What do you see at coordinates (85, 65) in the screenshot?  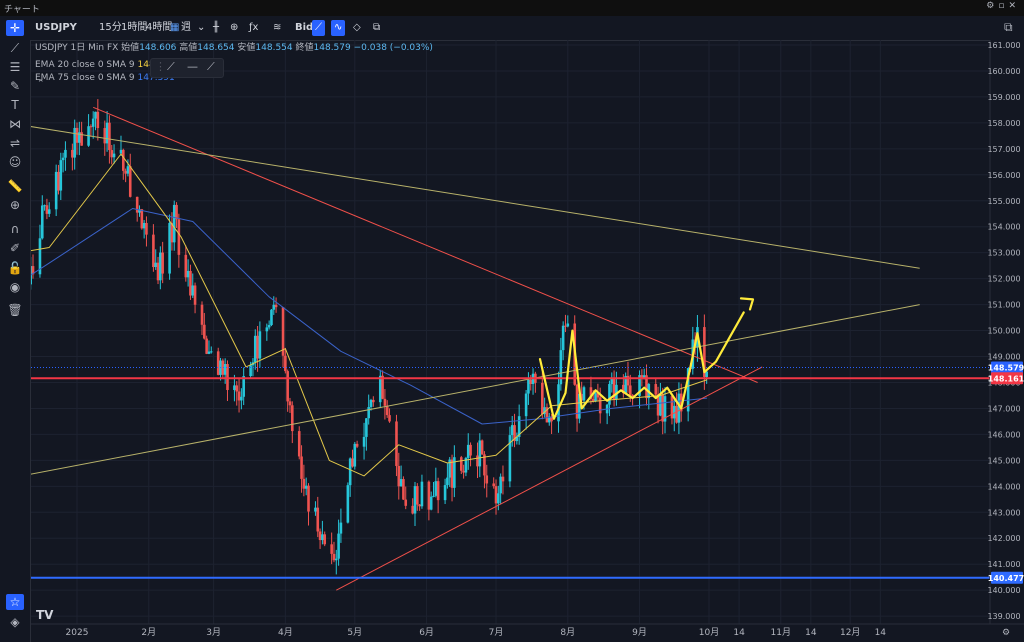 I see `ema20-label: EMA 20 close 0 SMA 9` at bounding box center [85, 65].